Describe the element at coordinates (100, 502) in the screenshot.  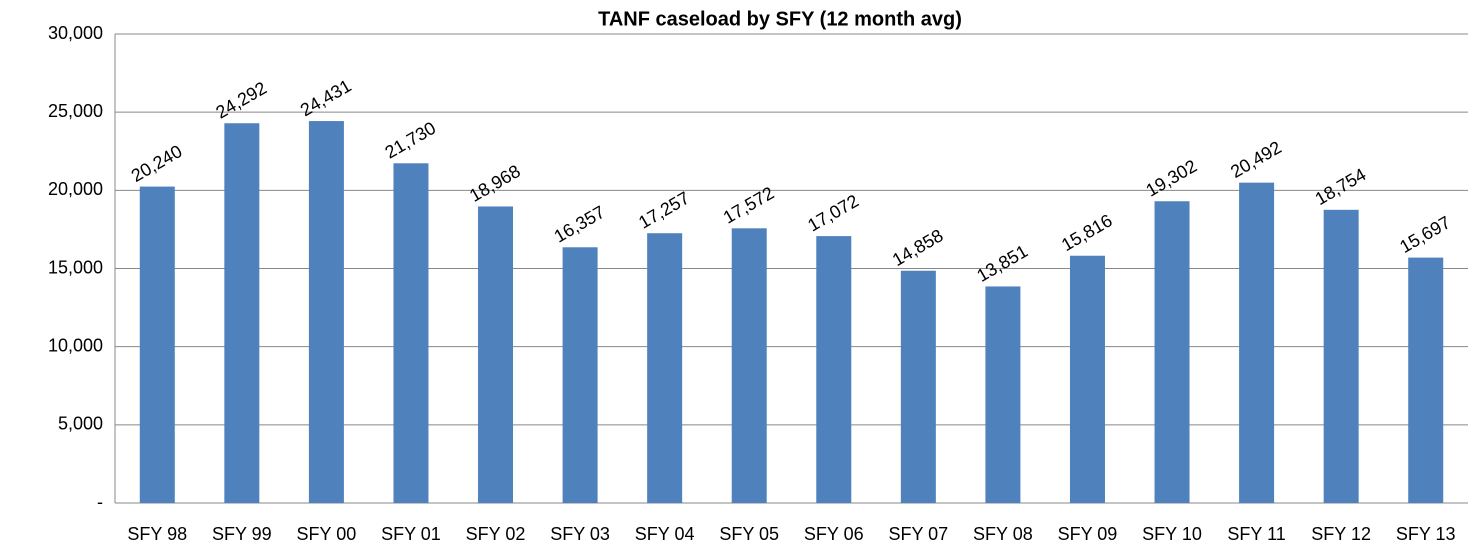
I see `y-tick-label: -` at that location.